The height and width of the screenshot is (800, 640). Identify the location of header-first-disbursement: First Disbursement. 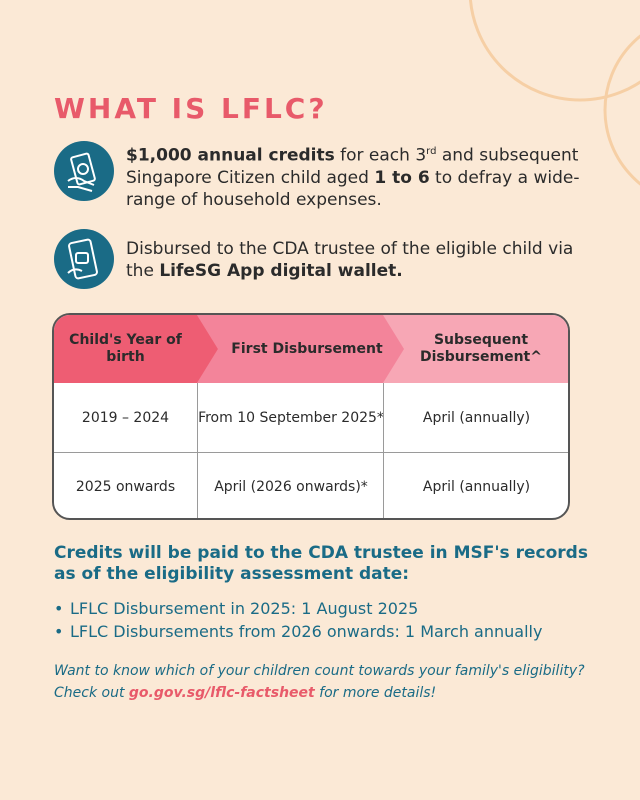
(307, 348).